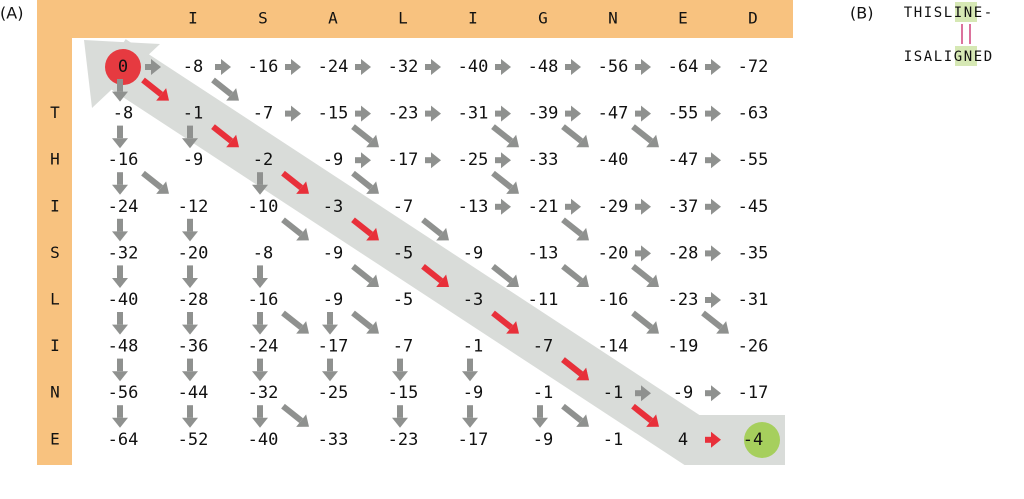  Describe the element at coordinates (683, 18) in the screenshot. I see `column-header: E` at that location.